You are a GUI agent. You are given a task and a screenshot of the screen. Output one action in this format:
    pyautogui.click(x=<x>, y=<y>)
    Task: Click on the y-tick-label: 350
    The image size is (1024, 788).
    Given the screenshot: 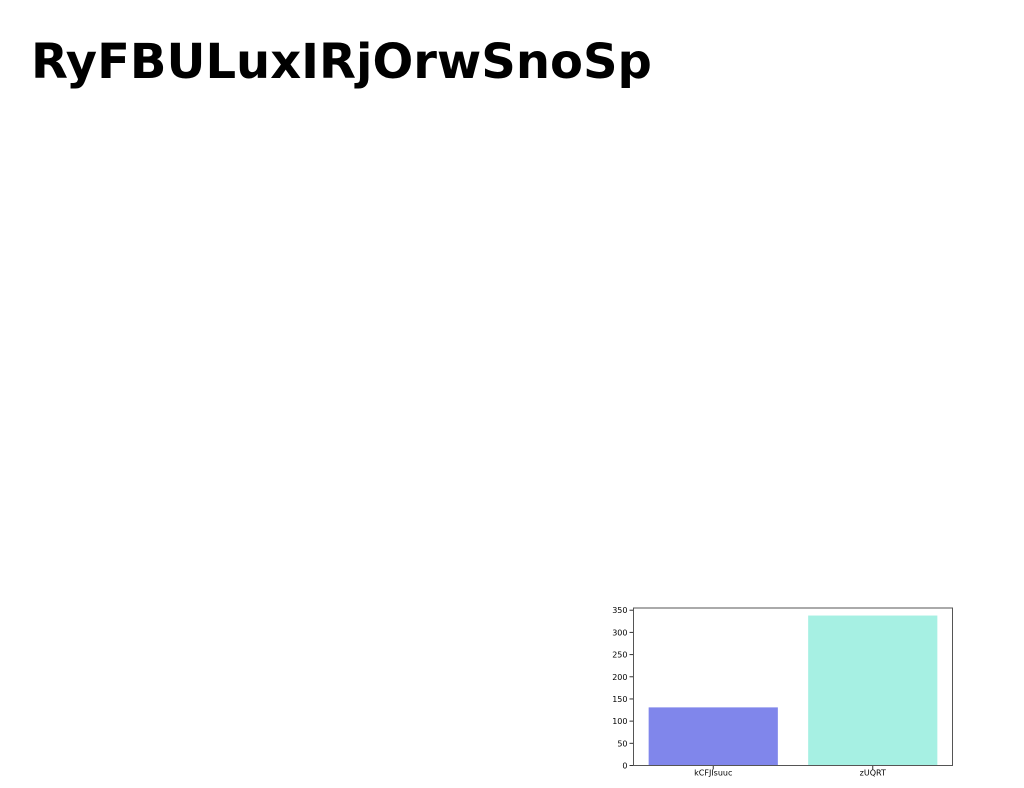 What is the action you would take?
    pyautogui.click(x=619, y=610)
    